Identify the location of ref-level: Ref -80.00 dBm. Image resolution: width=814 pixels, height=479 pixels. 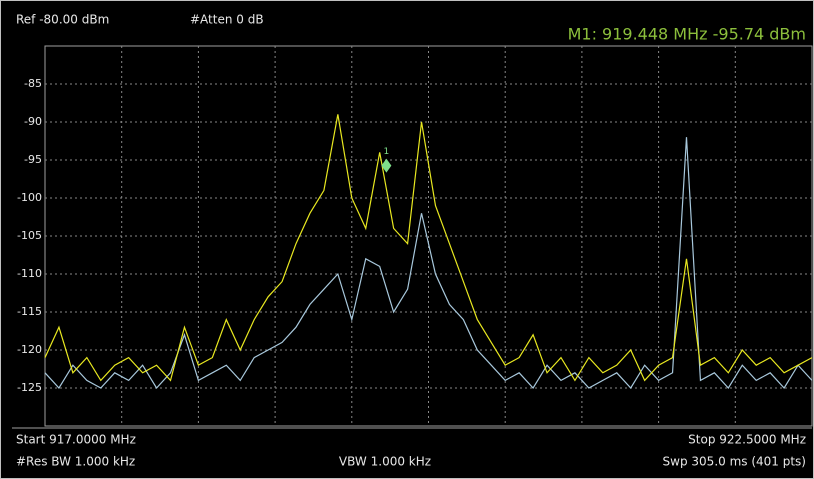
(62, 20).